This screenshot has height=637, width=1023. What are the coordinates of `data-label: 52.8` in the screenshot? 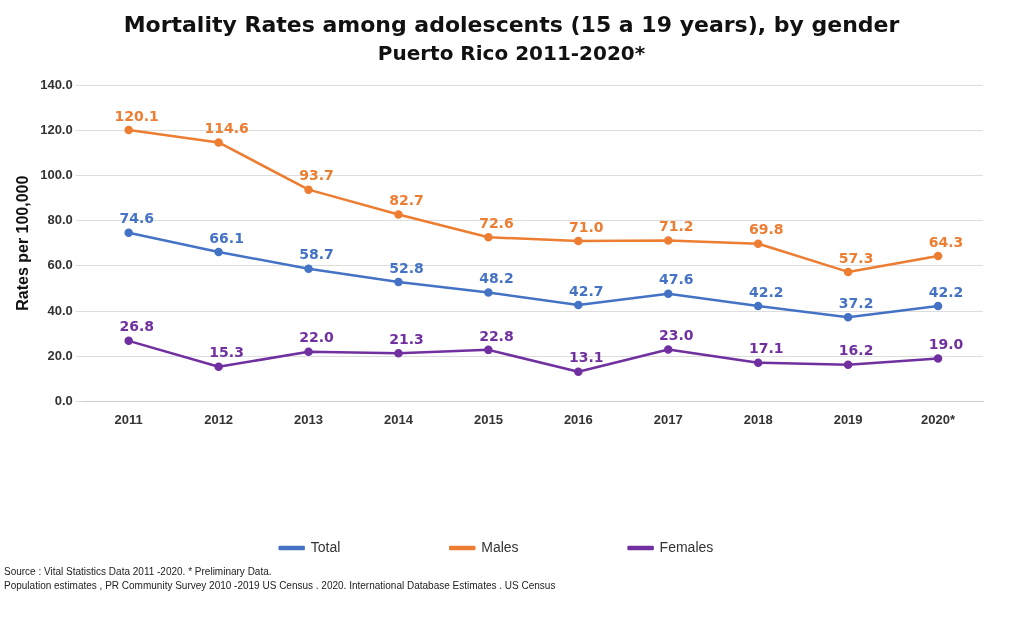 It's located at (406, 267).